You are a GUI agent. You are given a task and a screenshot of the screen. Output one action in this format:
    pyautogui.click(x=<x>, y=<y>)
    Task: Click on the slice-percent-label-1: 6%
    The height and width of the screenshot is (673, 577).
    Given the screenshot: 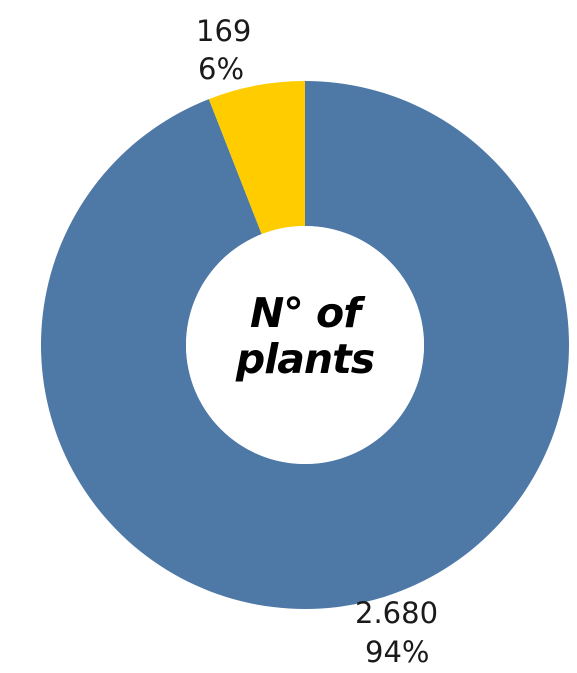 What is the action you would take?
    pyautogui.click(x=221, y=69)
    